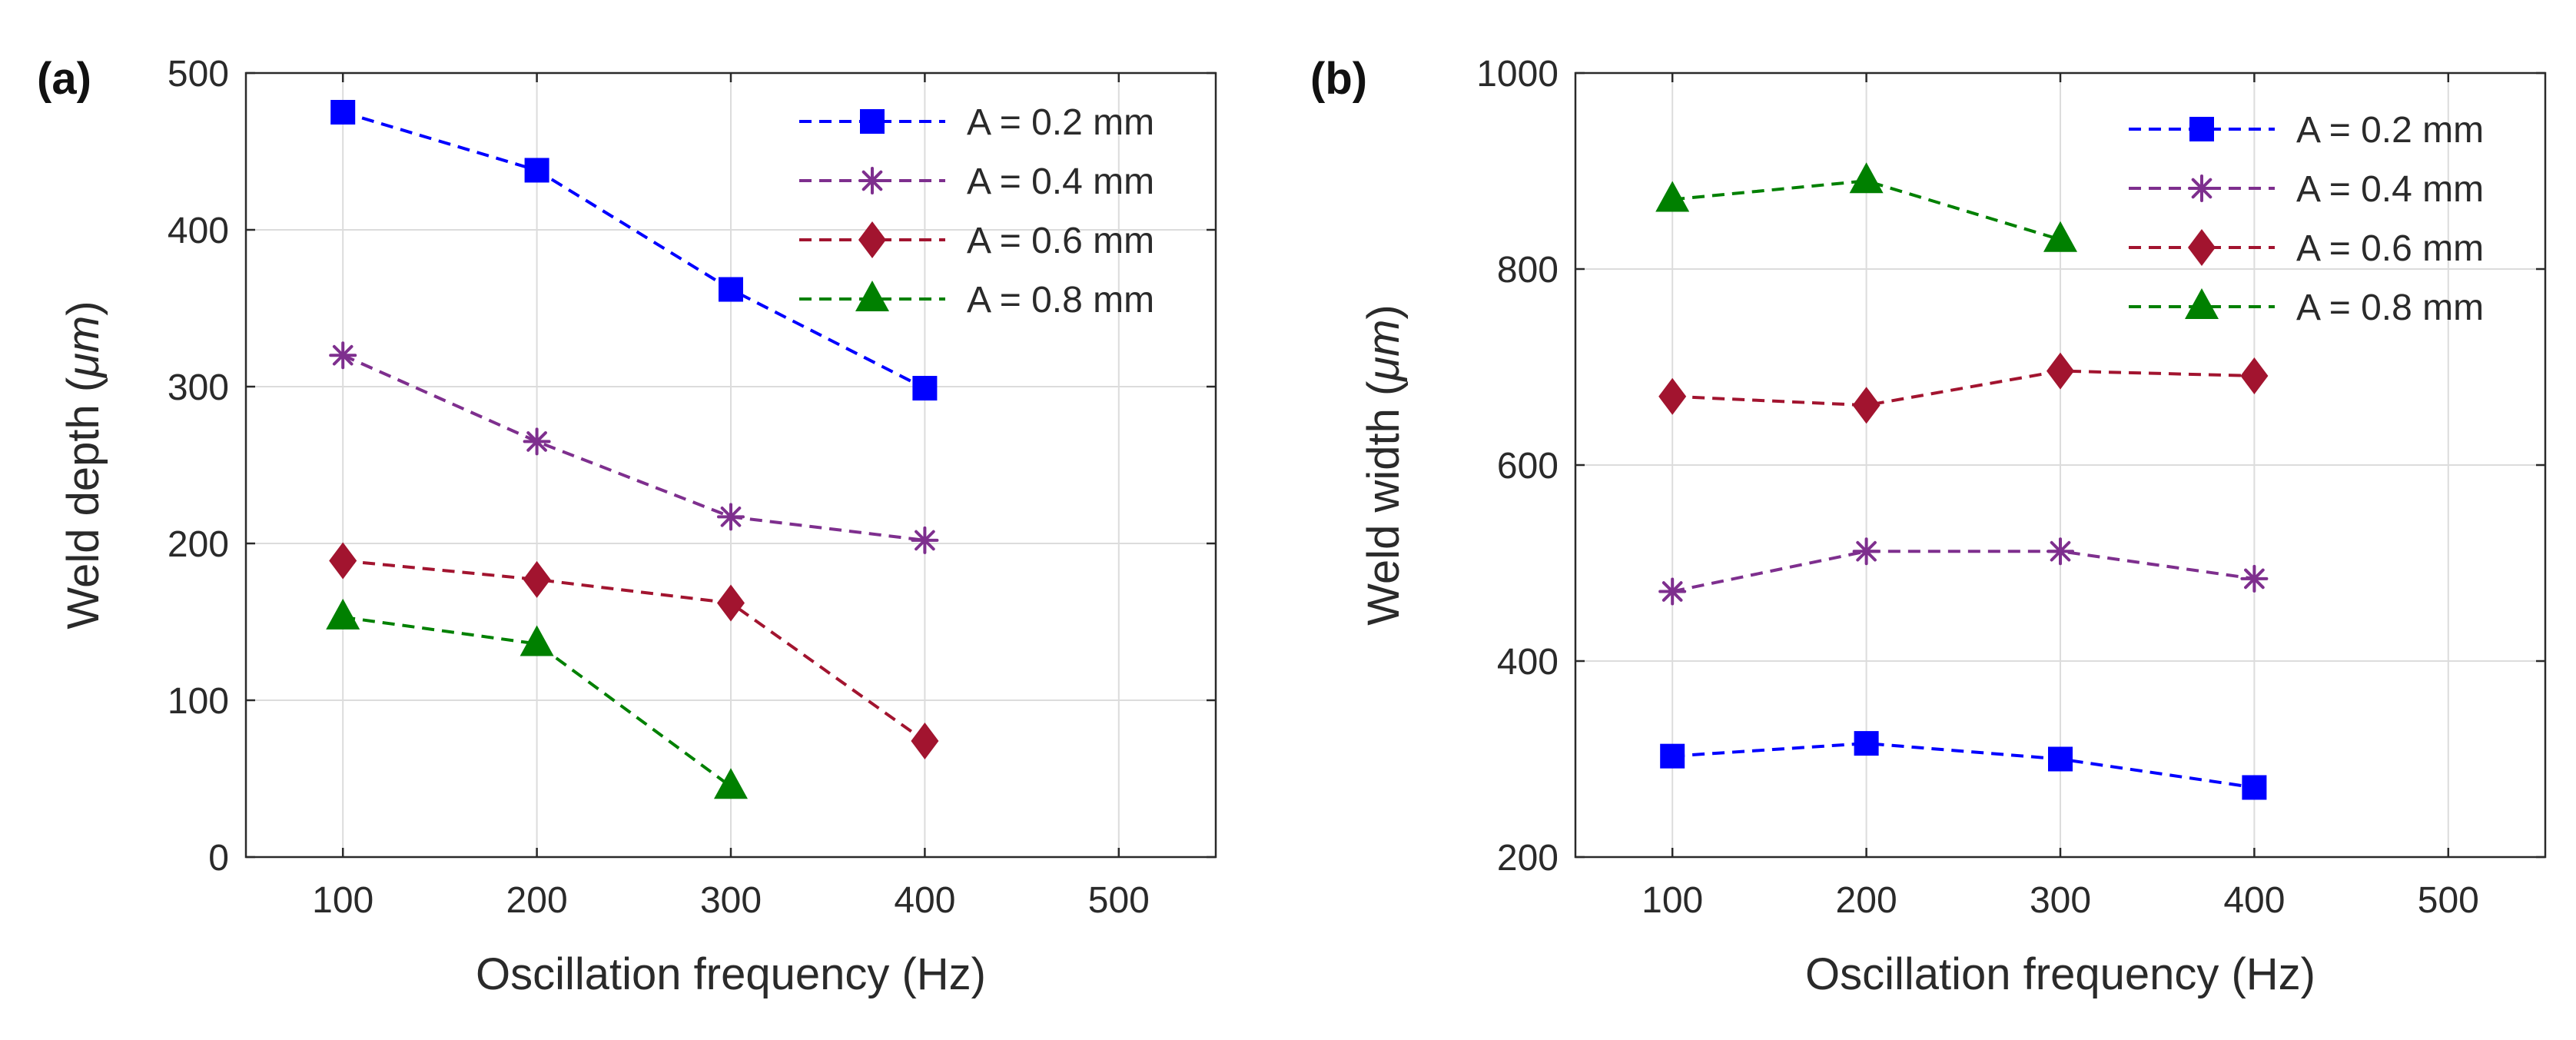 This screenshot has height=1040, width=2576. I want to click on y-axis-label: Weld depth (μm), so click(83, 465).